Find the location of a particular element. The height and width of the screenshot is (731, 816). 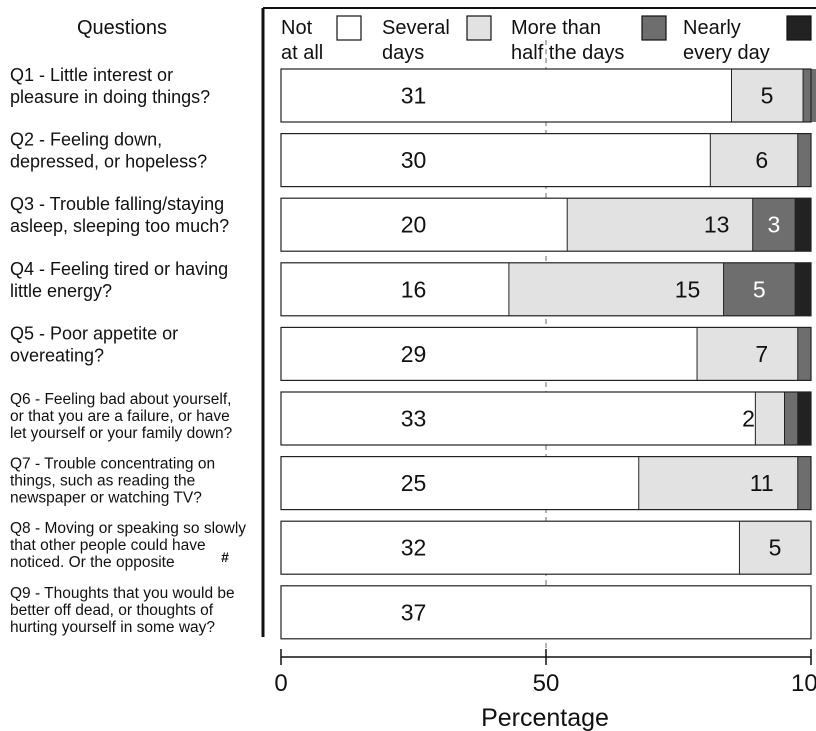

question-label: asleep, sleeping too much? is located at coordinates (119, 226).